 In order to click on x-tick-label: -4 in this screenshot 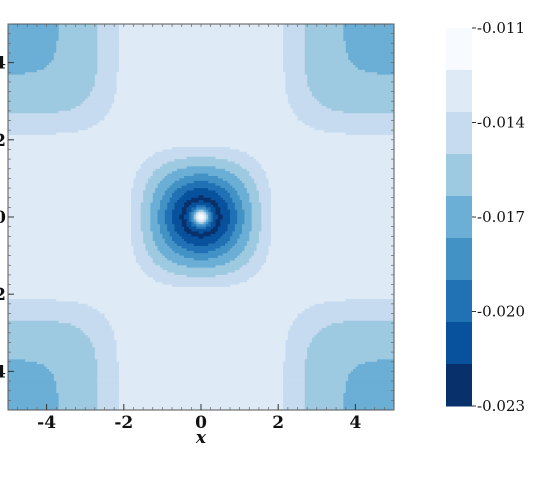, I will do `click(46, 423)`.